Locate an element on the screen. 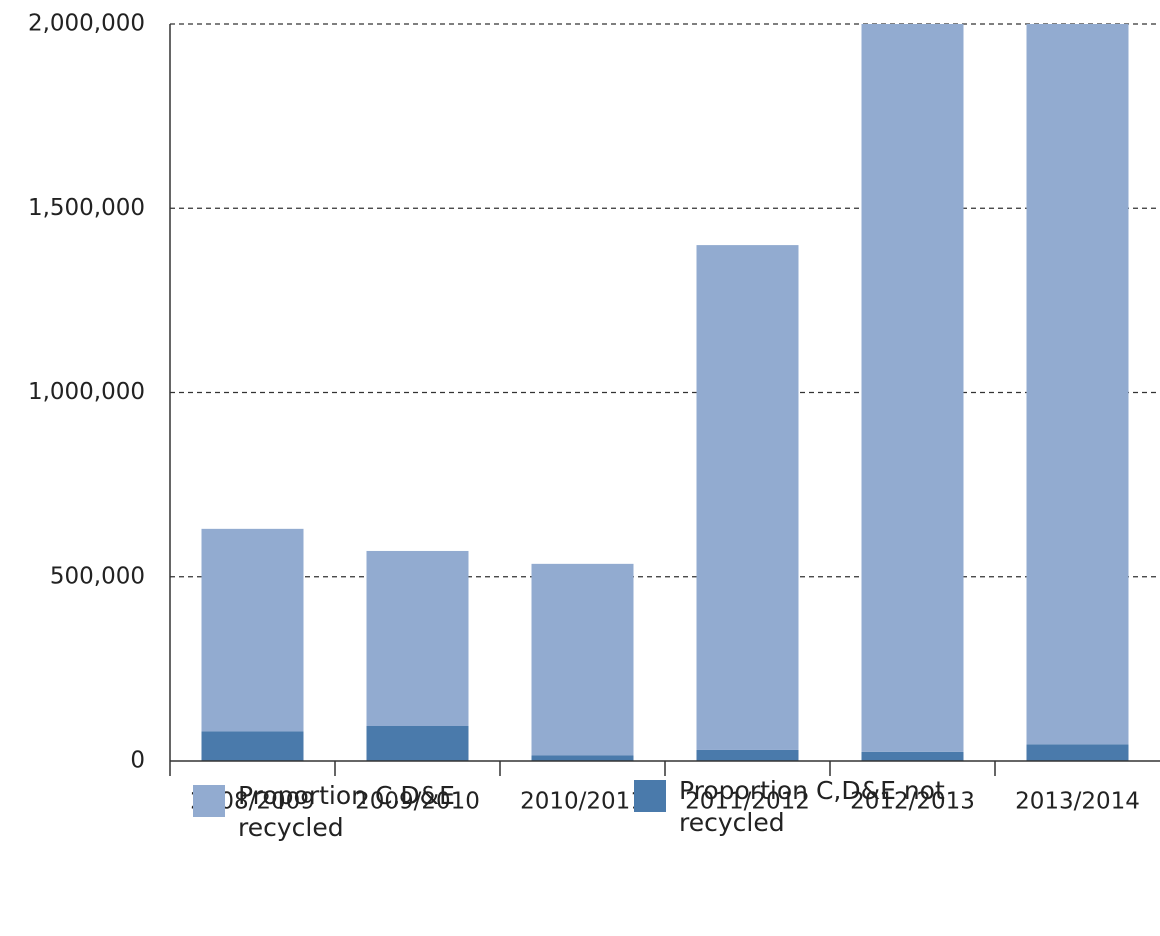 The height and width of the screenshot is (936, 1160). x-tick-label: 2012/2013 is located at coordinates (912, 802).